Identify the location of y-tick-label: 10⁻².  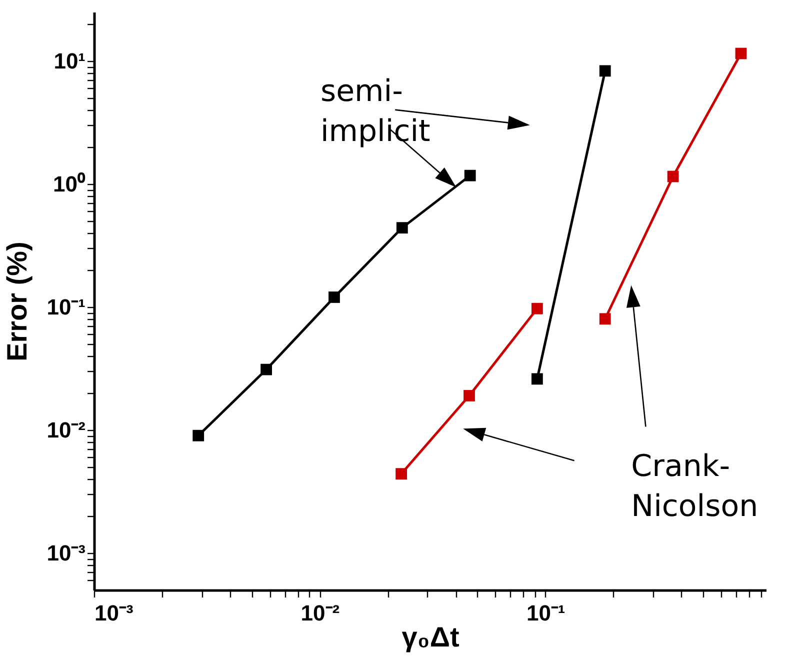
(66, 429).